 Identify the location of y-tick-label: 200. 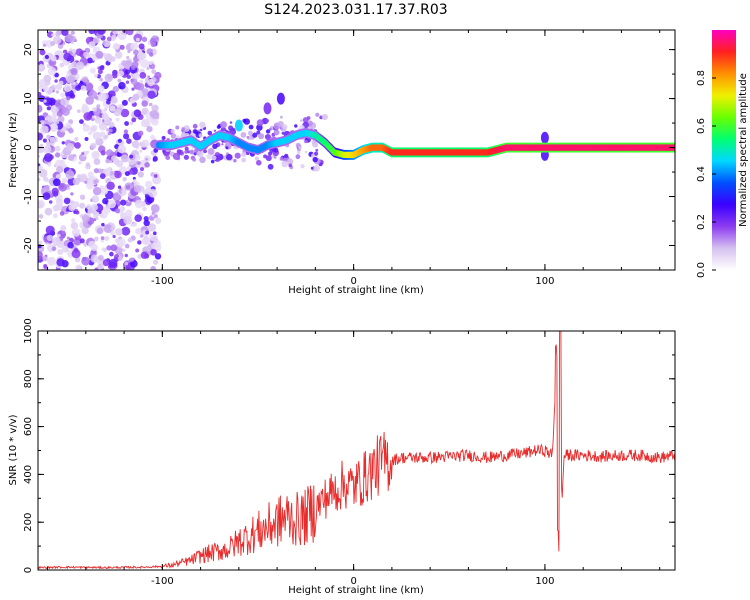
(28, 522).